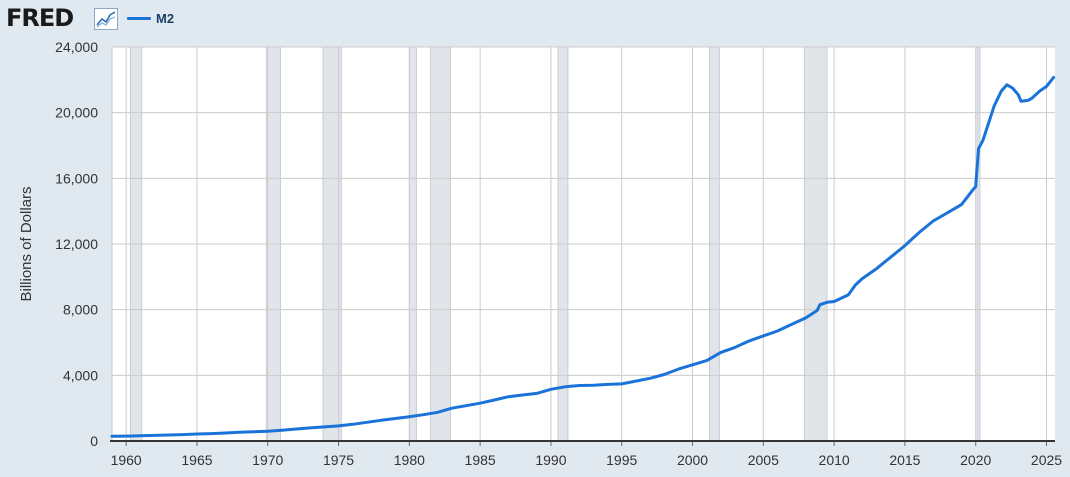  What do you see at coordinates (409, 460) in the screenshot?
I see `x-tick-label: 1980` at bounding box center [409, 460].